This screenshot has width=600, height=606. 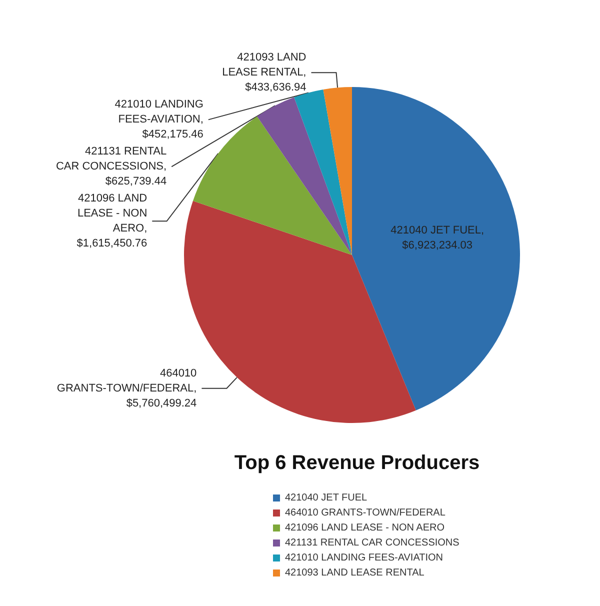 I want to click on data-label: 421093 LAND LEASE RENTAL, $433,636.94, so click(x=264, y=73).